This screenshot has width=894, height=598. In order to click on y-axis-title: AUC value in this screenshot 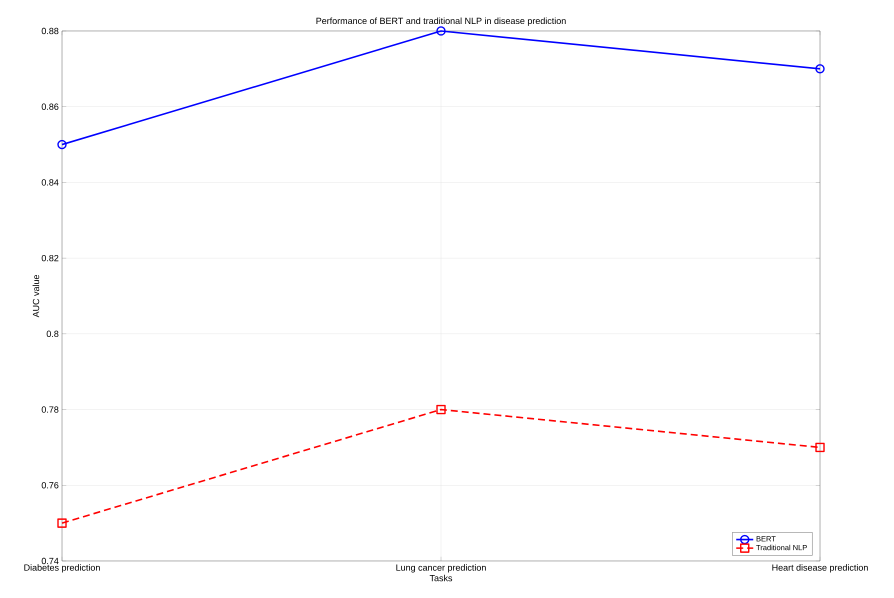, I will do `click(36, 296)`.